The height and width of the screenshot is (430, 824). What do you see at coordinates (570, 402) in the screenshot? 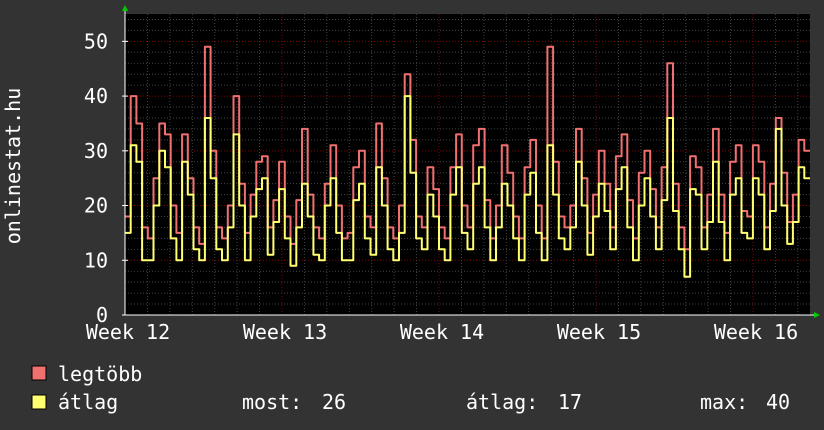
I see `legend-avg-value: 17` at bounding box center [570, 402].